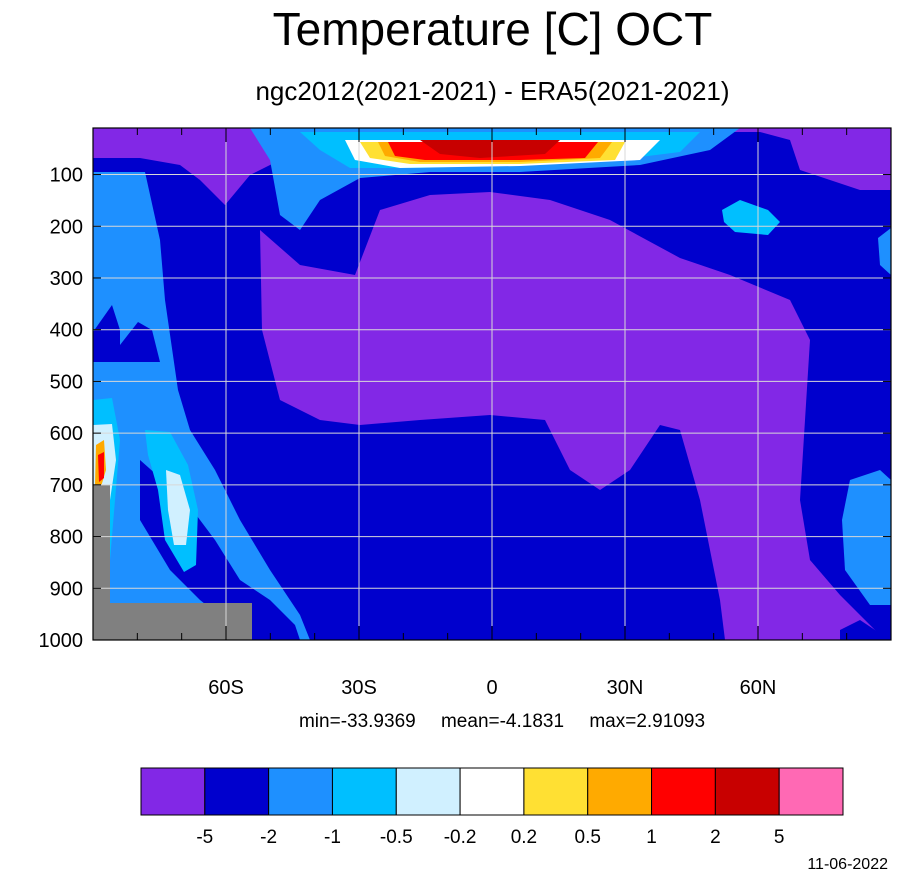 The width and height of the screenshot is (901, 882). What do you see at coordinates (66, 434) in the screenshot?
I see `y-tick-label: 600` at bounding box center [66, 434].